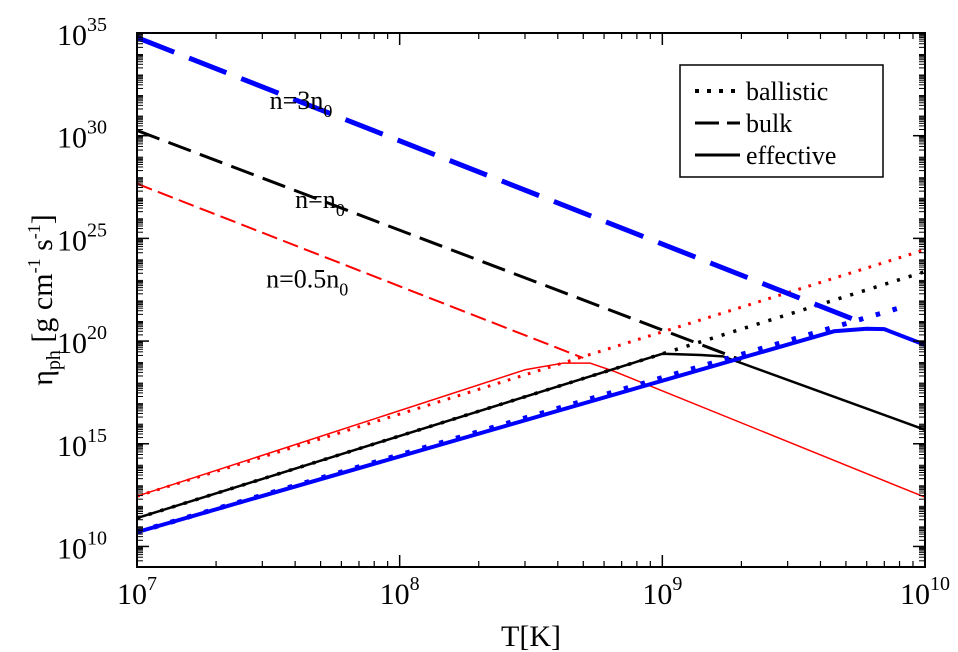 Image resolution: width=958 pixels, height=652 pixels. Describe the element at coordinates (42, 311) in the screenshot. I see `y-axis-title-rest: [g cm` at that location.